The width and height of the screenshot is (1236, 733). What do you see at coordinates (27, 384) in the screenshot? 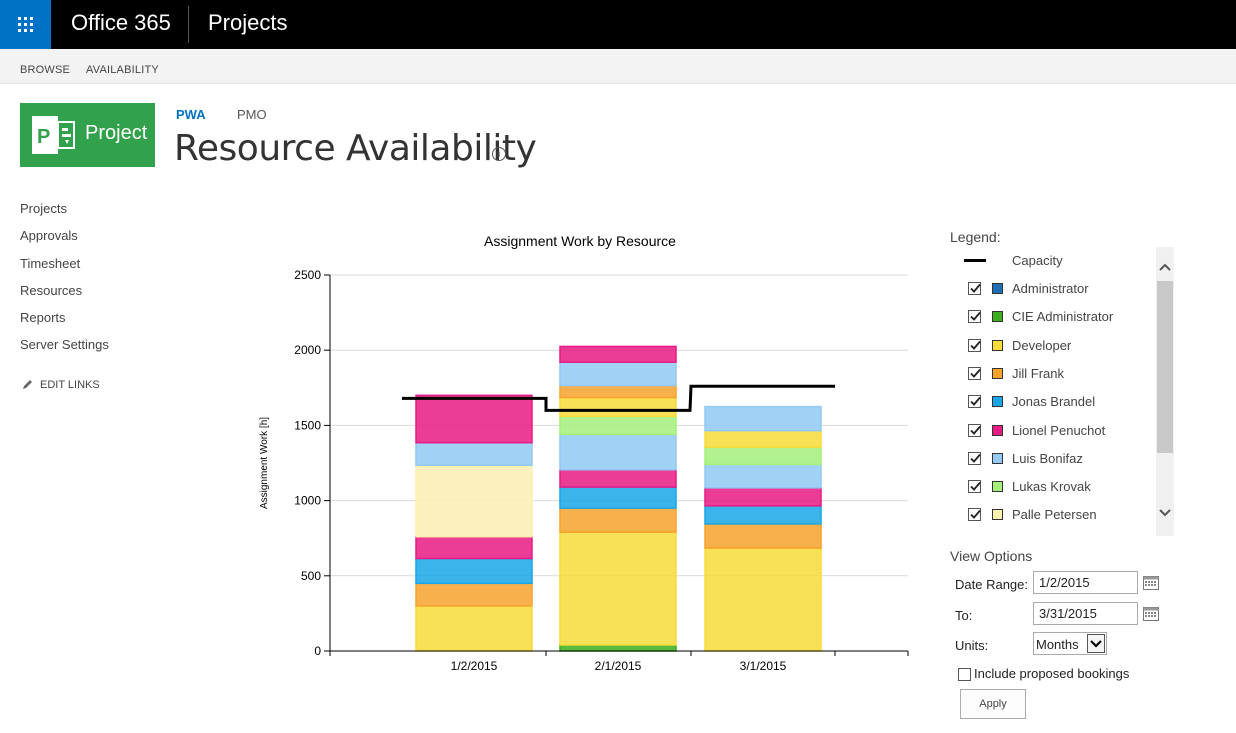
I see `pencil-icon` at bounding box center [27, 384].